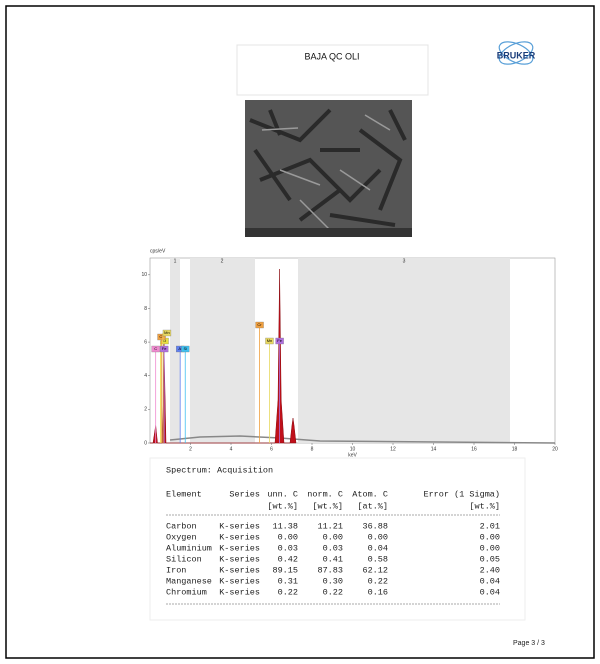 This screenshot has height=664, width=600. What do you see at coordinates (372, 506) in the screenshot?
I see `column-unit: [at.%]` at bounding box center [372, 506].